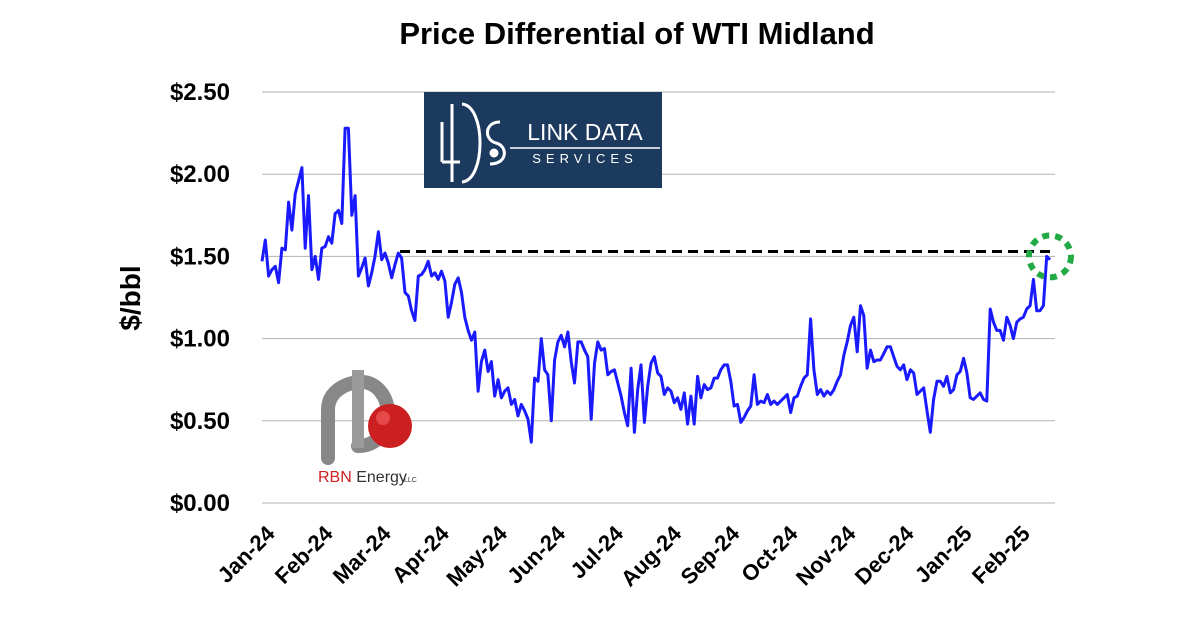  I want to click on x-tick-label: Nov-24, so click(826, 555).